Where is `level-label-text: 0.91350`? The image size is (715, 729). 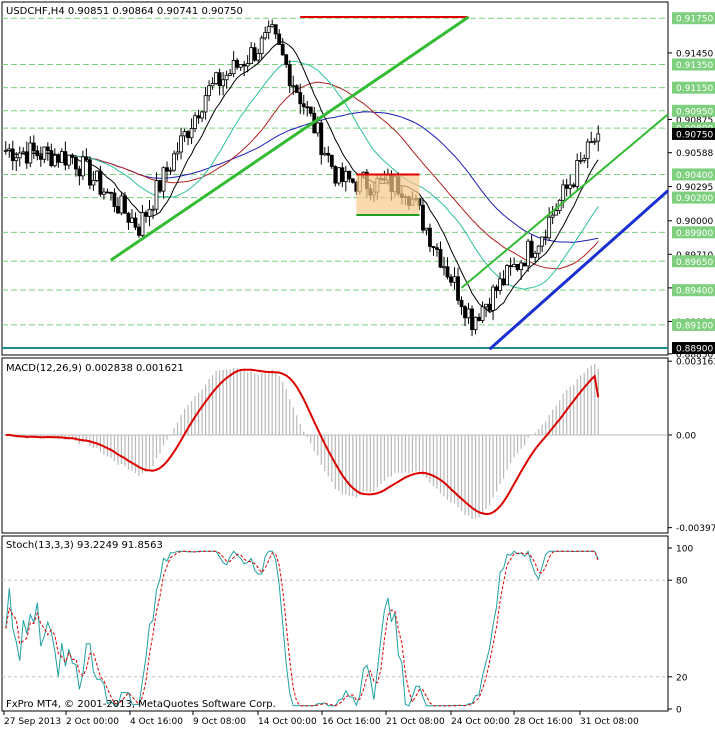
level-label-text: 0.91350 is located at coordinates (694, 66).